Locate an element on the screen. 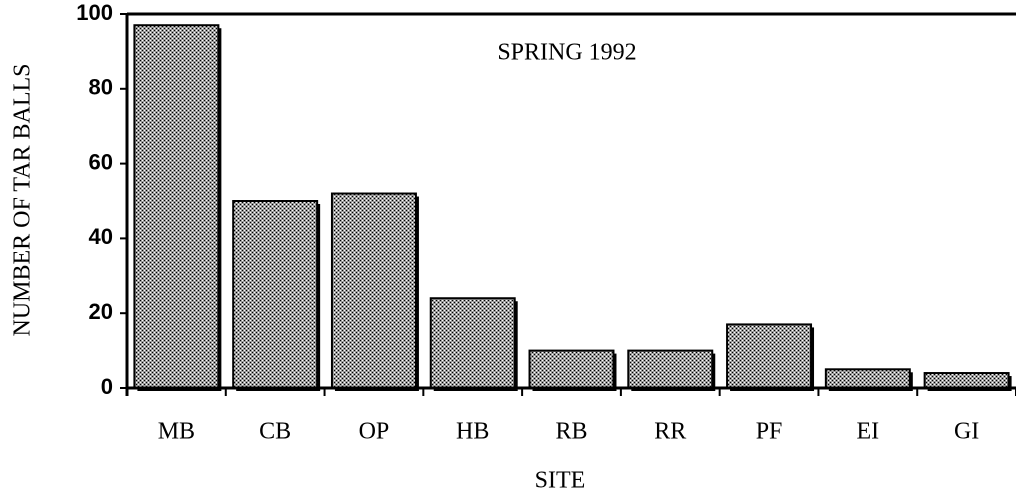 The width and height of the screenshot is (1016, 499). x-tick-label: PF is located at coordinates (769, 432).